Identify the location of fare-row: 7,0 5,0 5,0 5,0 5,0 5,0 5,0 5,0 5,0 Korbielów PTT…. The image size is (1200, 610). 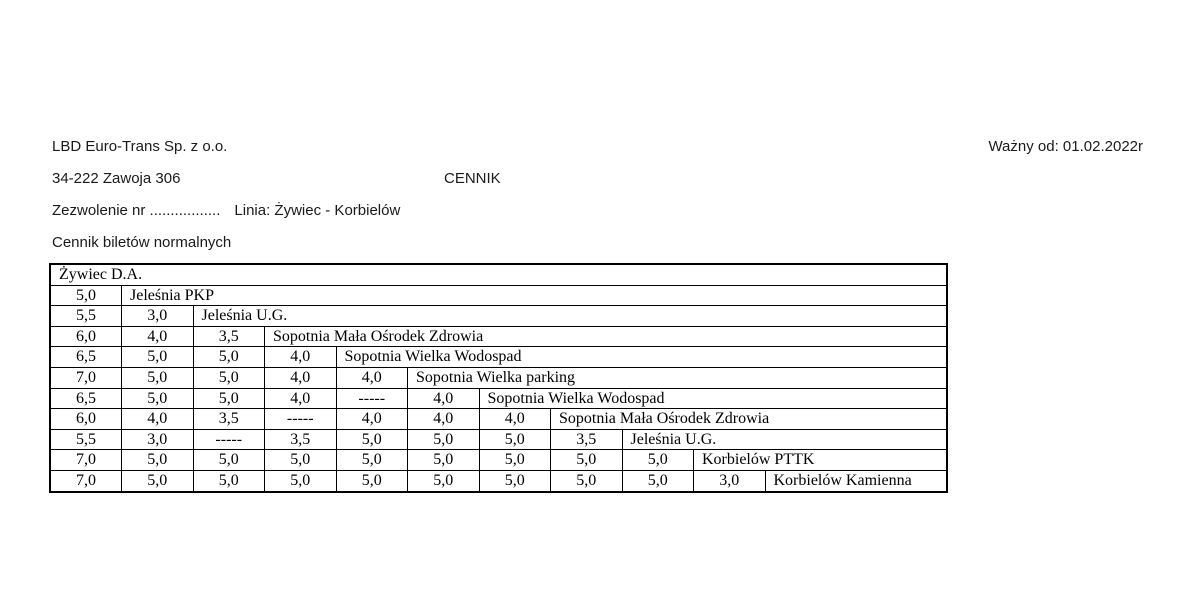
(498, 460).